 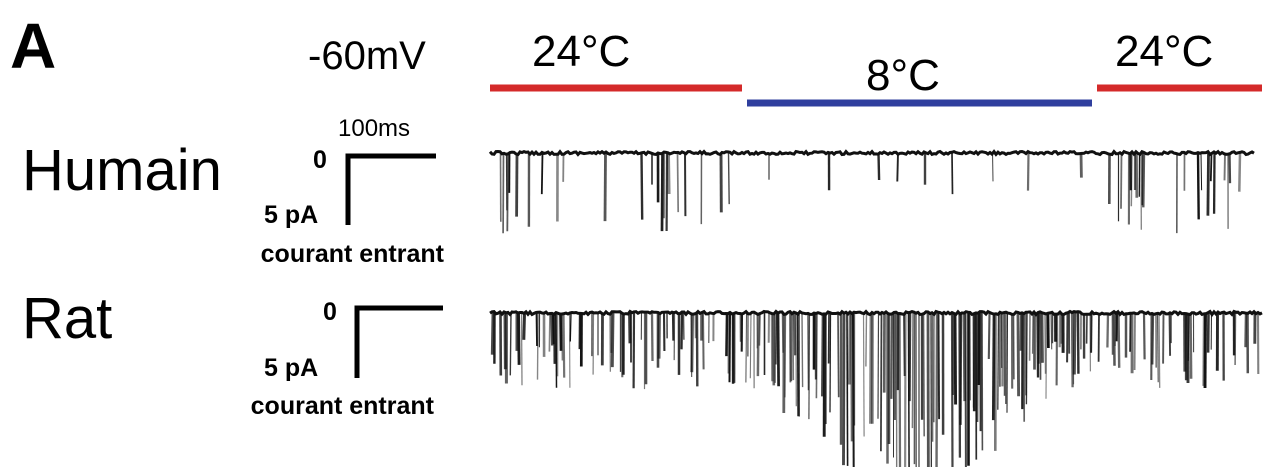 What do you see at coordinates (291, 368) in the screenshot?
I see `current-scale-label-rat: 5 pA` at bounding box center [291, 368].